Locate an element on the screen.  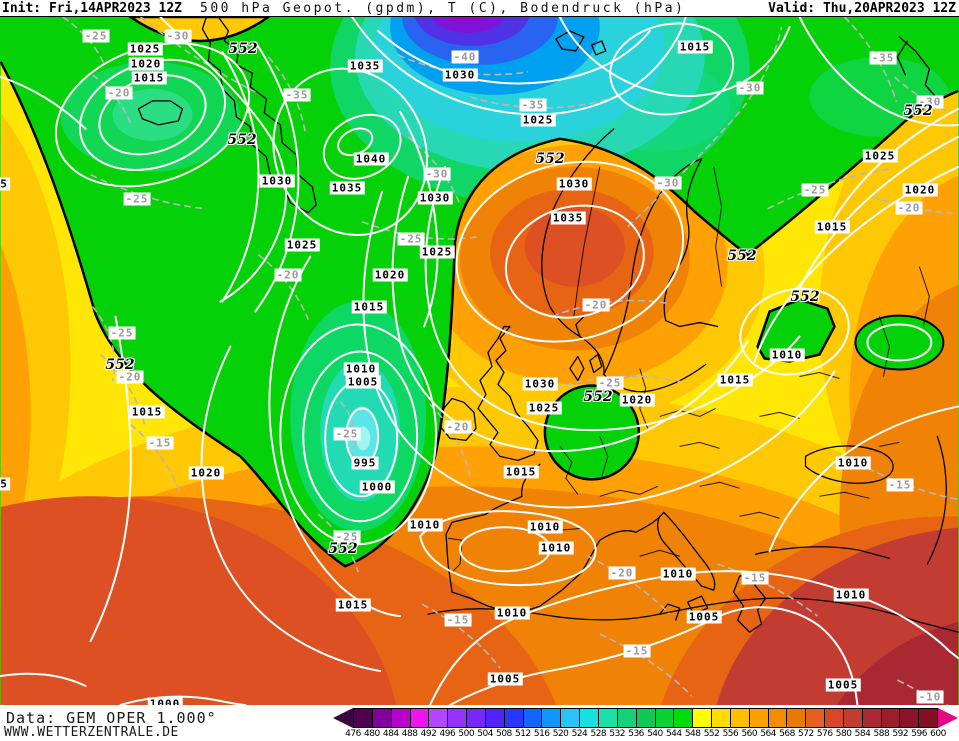
colorbar-tick: 584 is located at coordinates (862, 734).